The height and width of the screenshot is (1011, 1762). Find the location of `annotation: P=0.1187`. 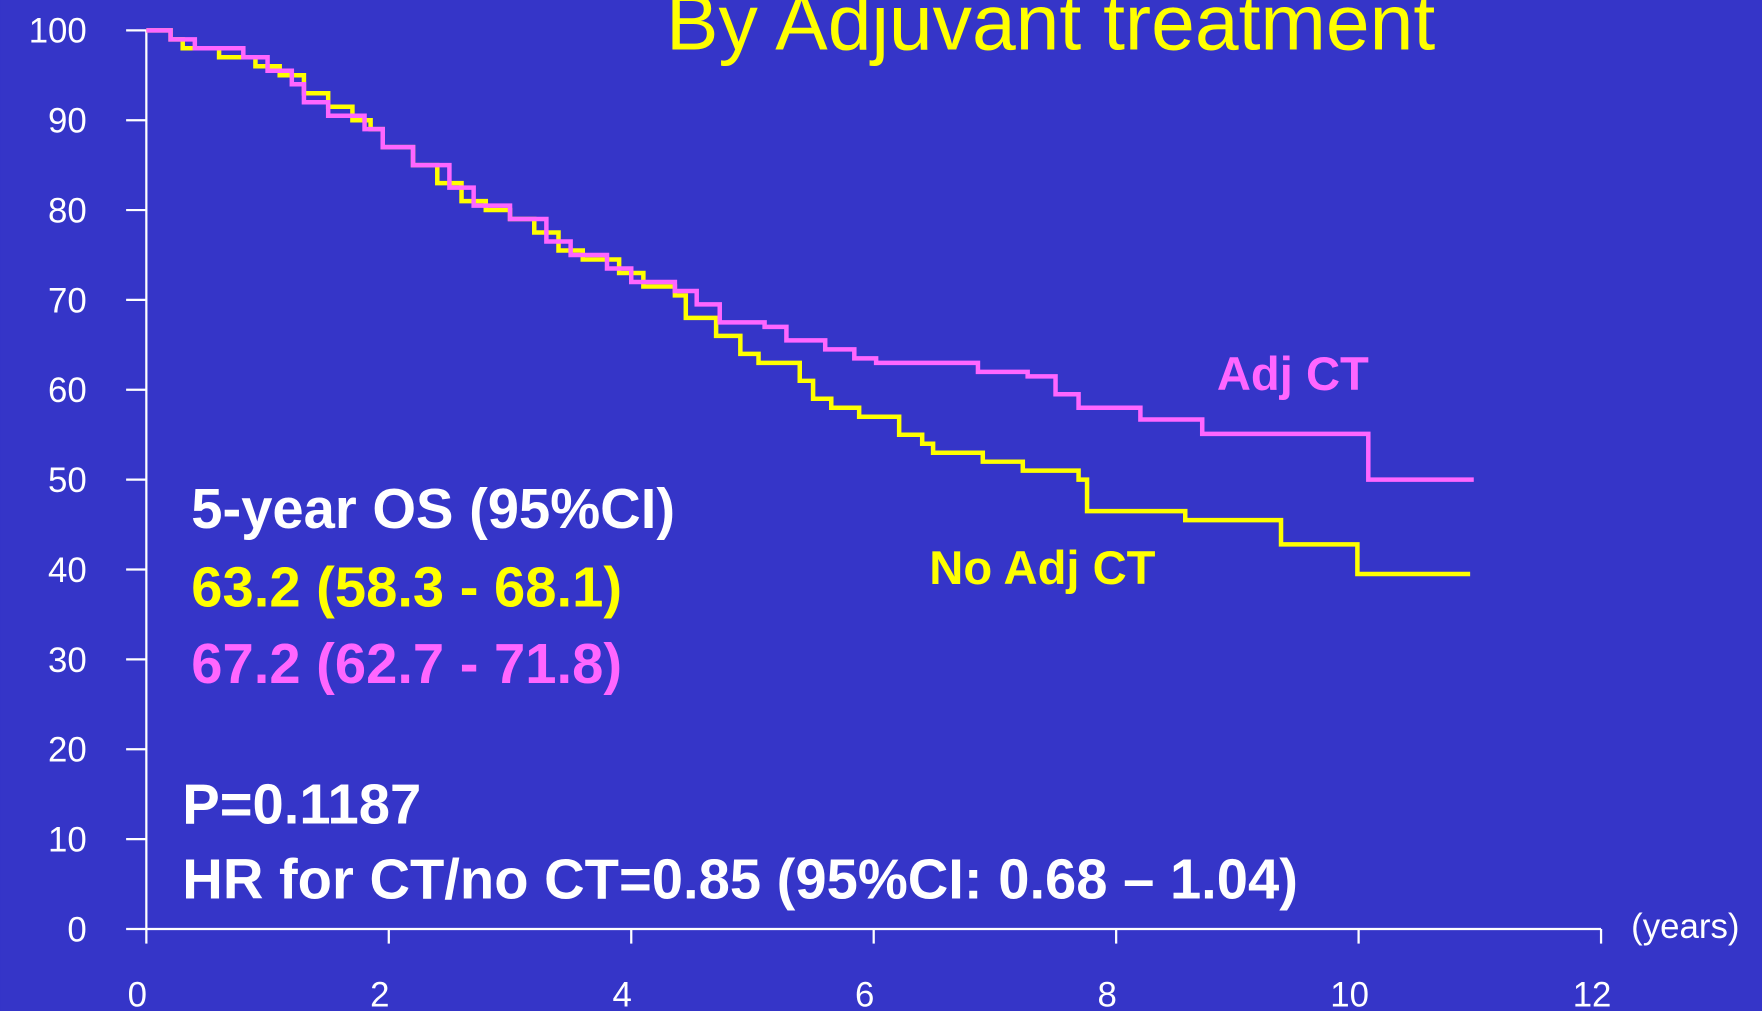

annotation: P=0.1187 is located at coordinates (301, 803).